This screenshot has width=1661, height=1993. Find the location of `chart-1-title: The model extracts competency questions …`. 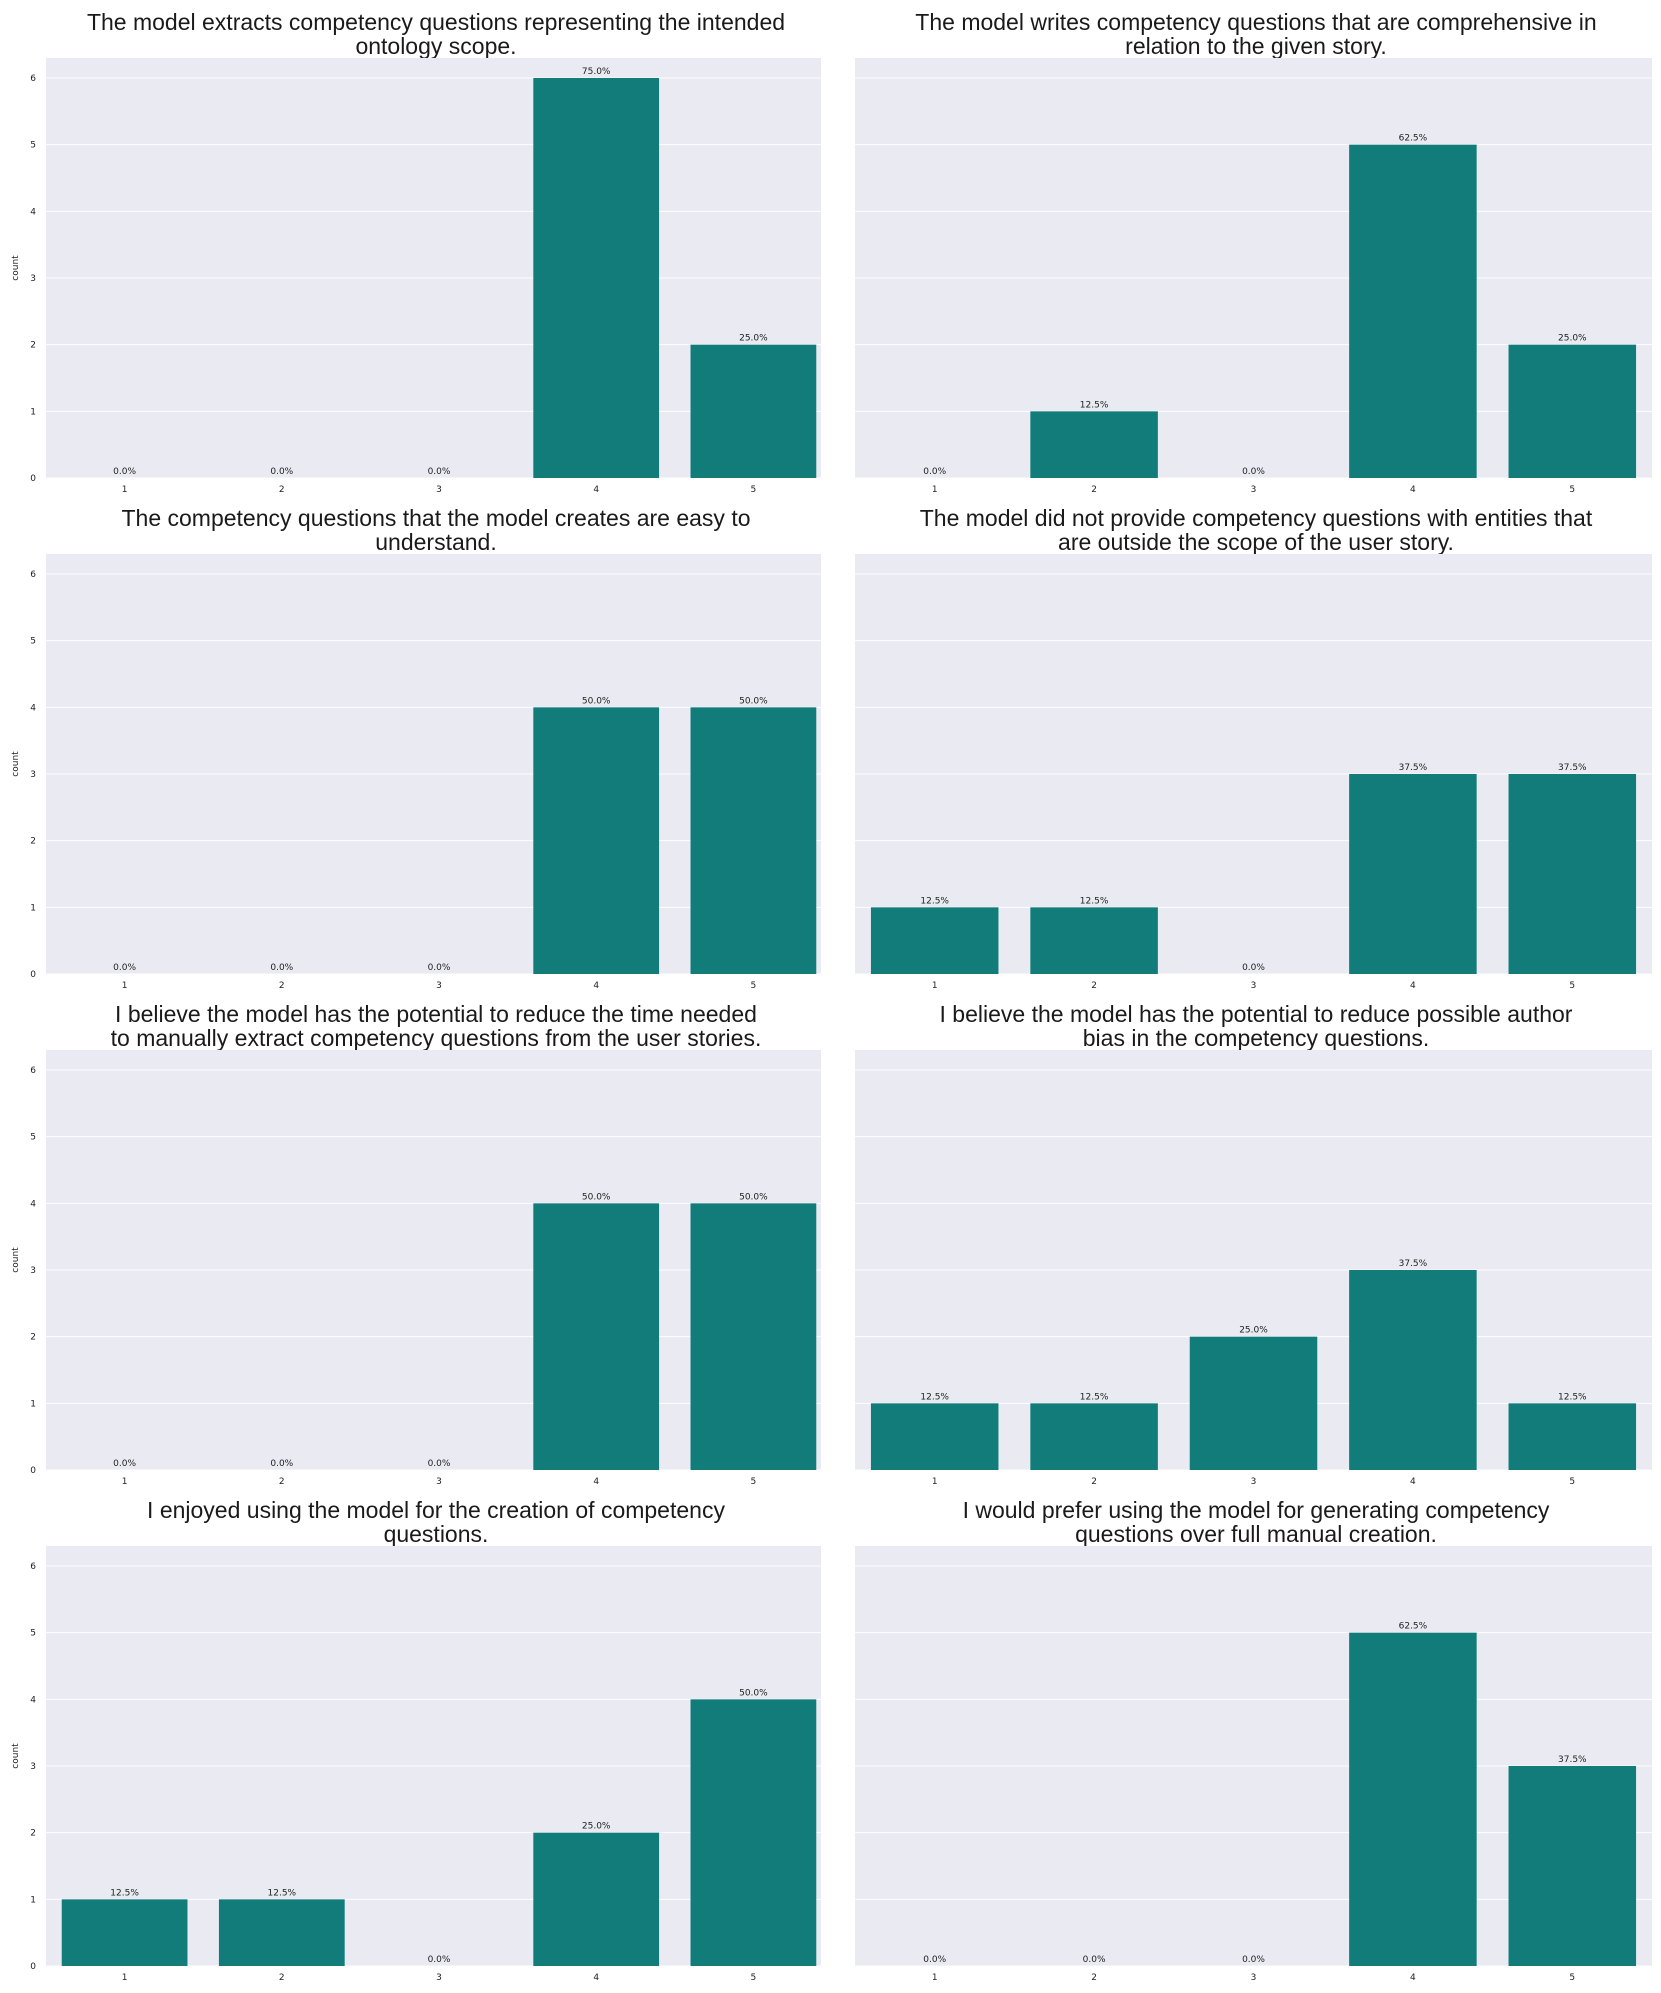

chart-1-title: The model extracts competency questions … is located at coordinates (436, 34).